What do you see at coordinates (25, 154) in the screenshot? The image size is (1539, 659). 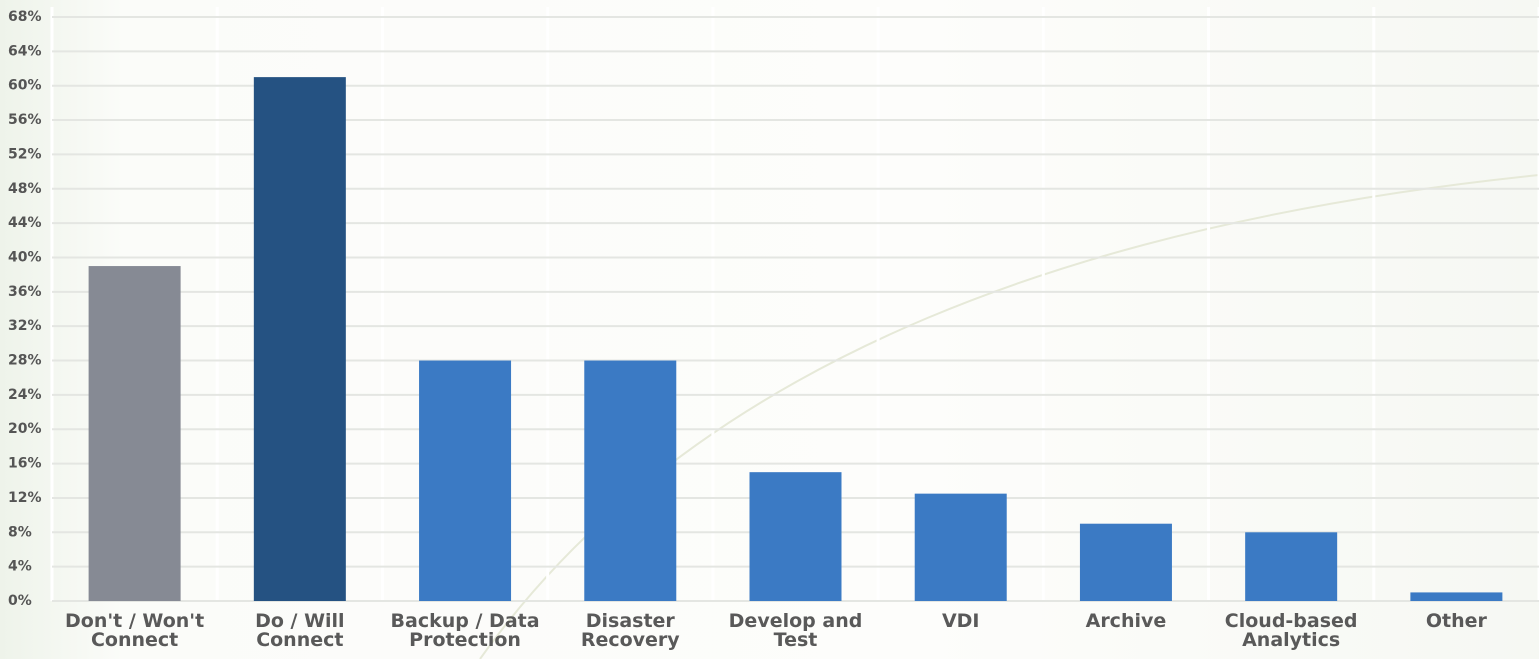 I see `y-tick-label: 52%` at bounding box center [25, 154].